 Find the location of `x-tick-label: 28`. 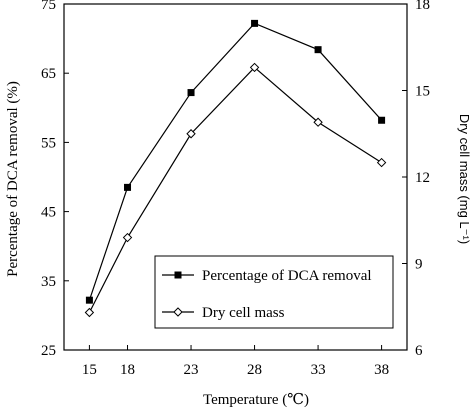

x-tick-label: 28 is located at coordinates (254, 370).